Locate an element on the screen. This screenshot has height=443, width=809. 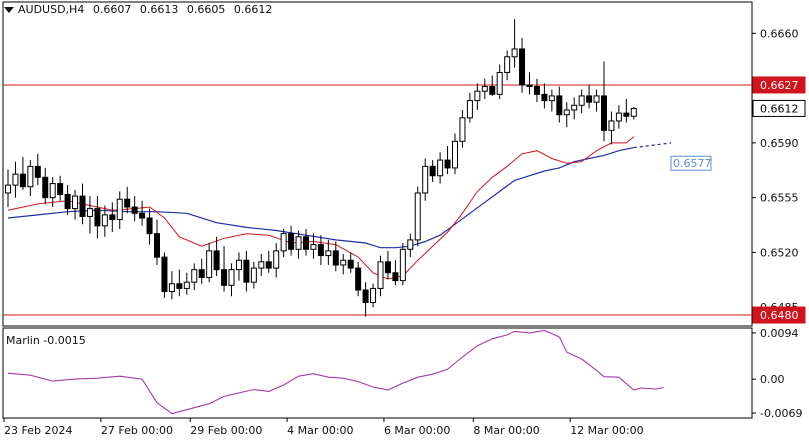
indicator-tick-label: -0.0069 is located at coordinates (781, 413).